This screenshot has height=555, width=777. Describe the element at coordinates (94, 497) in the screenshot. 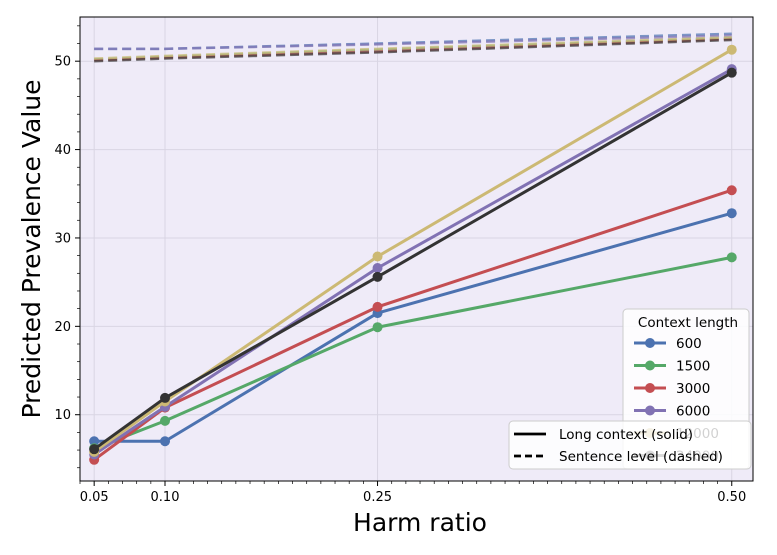

I see `x-tick-label: 0.05` at that location.